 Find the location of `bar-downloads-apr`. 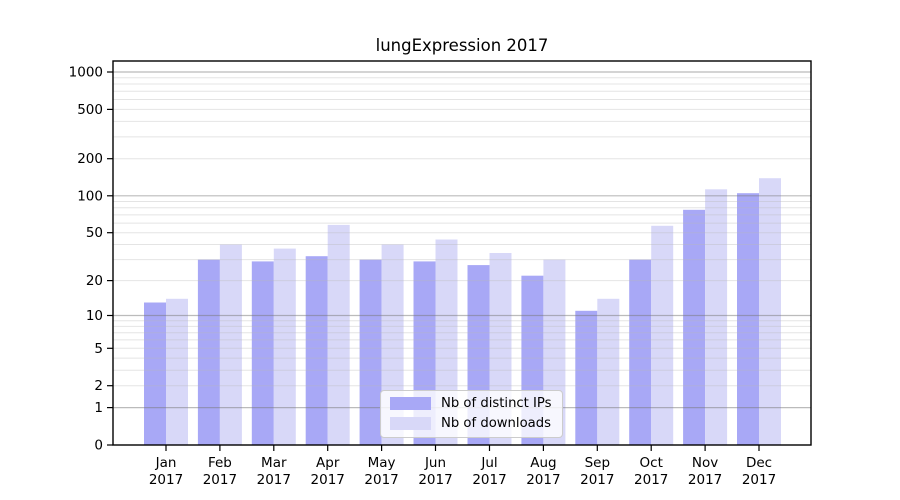

bar-downloads-apr is located at coordinates (338, 334).